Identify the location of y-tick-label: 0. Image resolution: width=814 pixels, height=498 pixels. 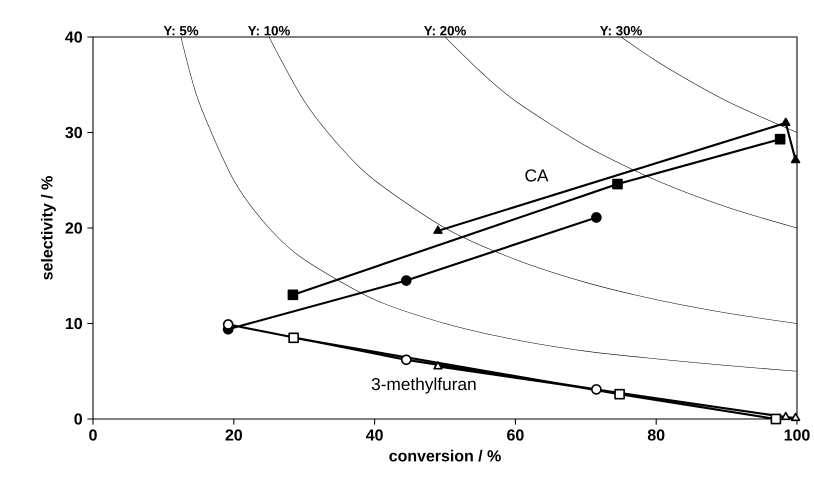
(78, 419).